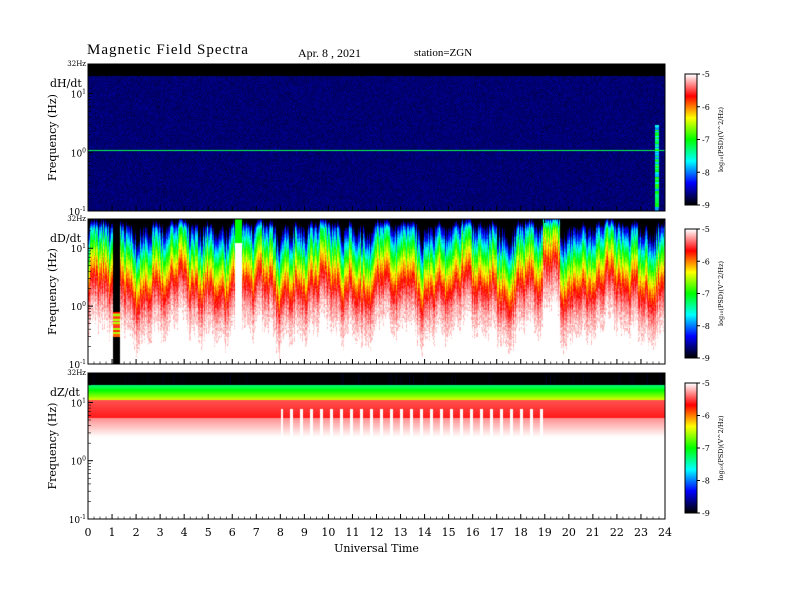 This screenshot has width=792, height=612. I want to click on x-tick-label: 24, so click(665, 532).